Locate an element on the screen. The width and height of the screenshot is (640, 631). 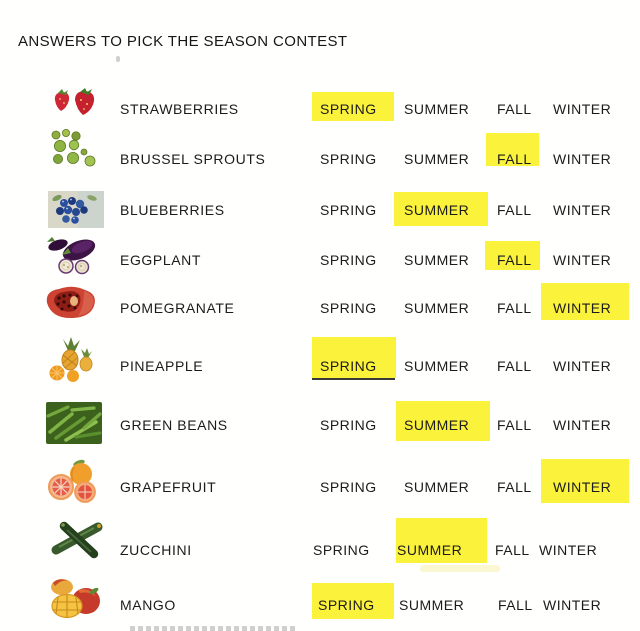
row-eggplant: EGGPLANT SPRING SUMMER FALL WINTER is located at coordinates (320, 264).